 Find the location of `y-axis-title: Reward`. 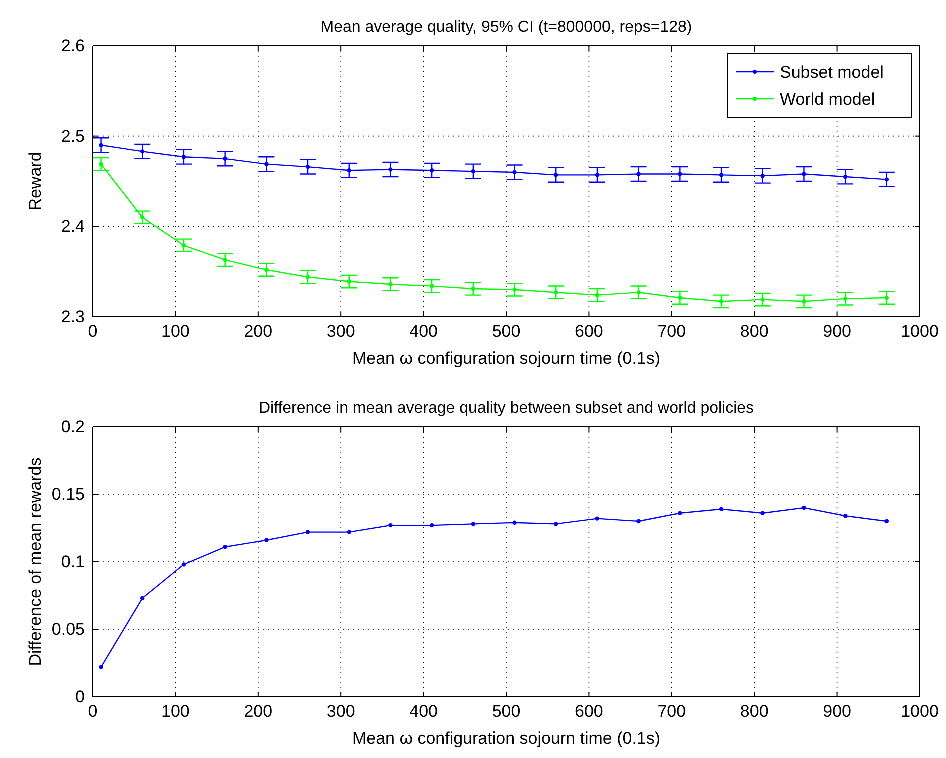

y-axis-title: Reward is located at coordinates (35, 181).